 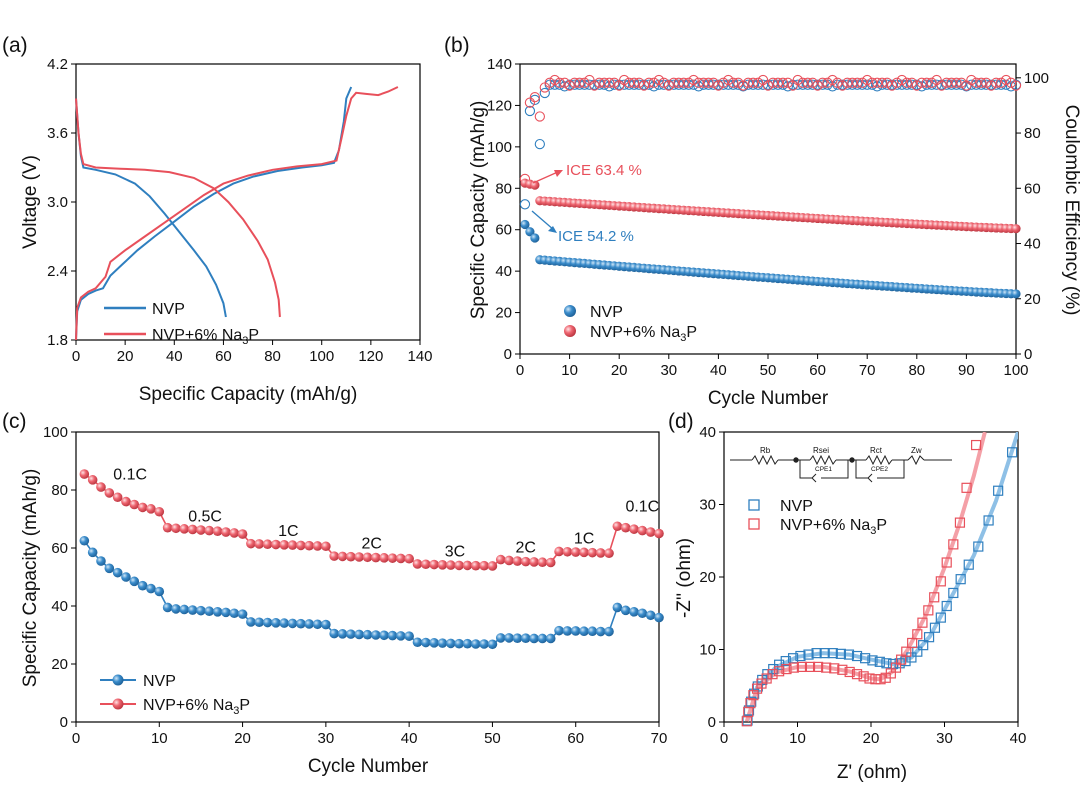 What do you see at coordinates (872, 772) in the screenshot?
I see `panel-d-xlabel: Z' (ohm)` at bounding box center [872, 772].